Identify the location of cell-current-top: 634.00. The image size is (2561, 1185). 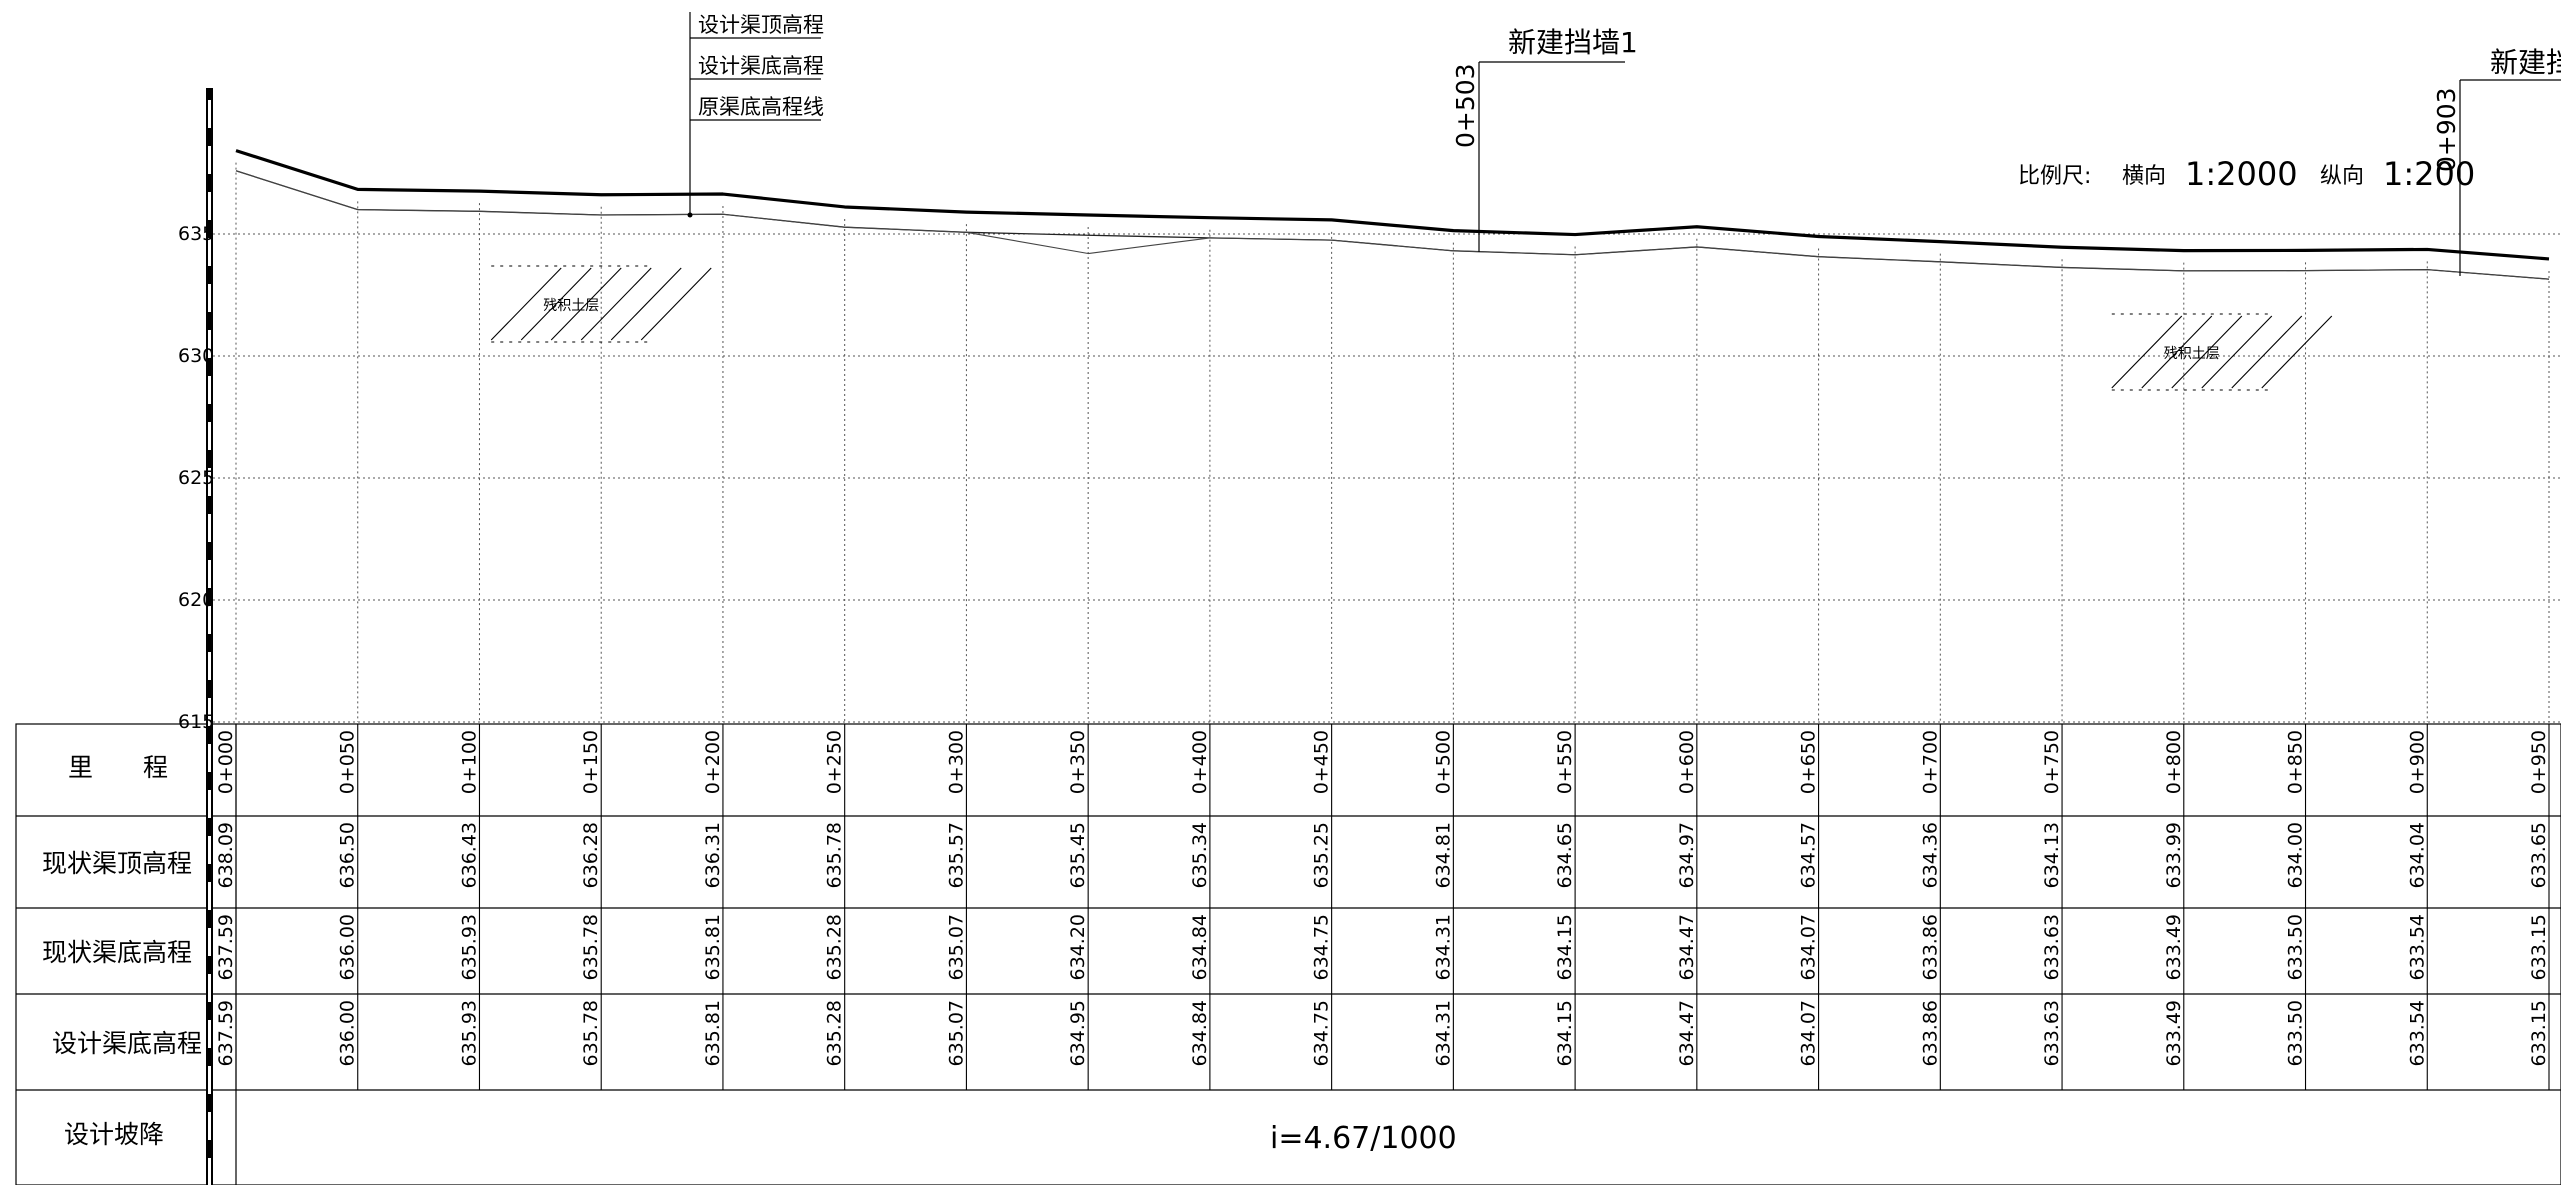
(2296, 855).